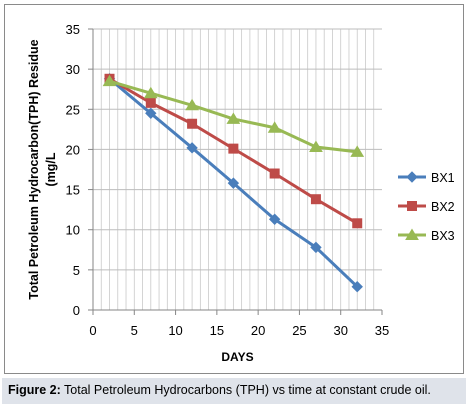 The image size is (470, 408). Describe the element at coordinates (175, 330) in the screenshot. I see `x-tick-label: 10` at that location.